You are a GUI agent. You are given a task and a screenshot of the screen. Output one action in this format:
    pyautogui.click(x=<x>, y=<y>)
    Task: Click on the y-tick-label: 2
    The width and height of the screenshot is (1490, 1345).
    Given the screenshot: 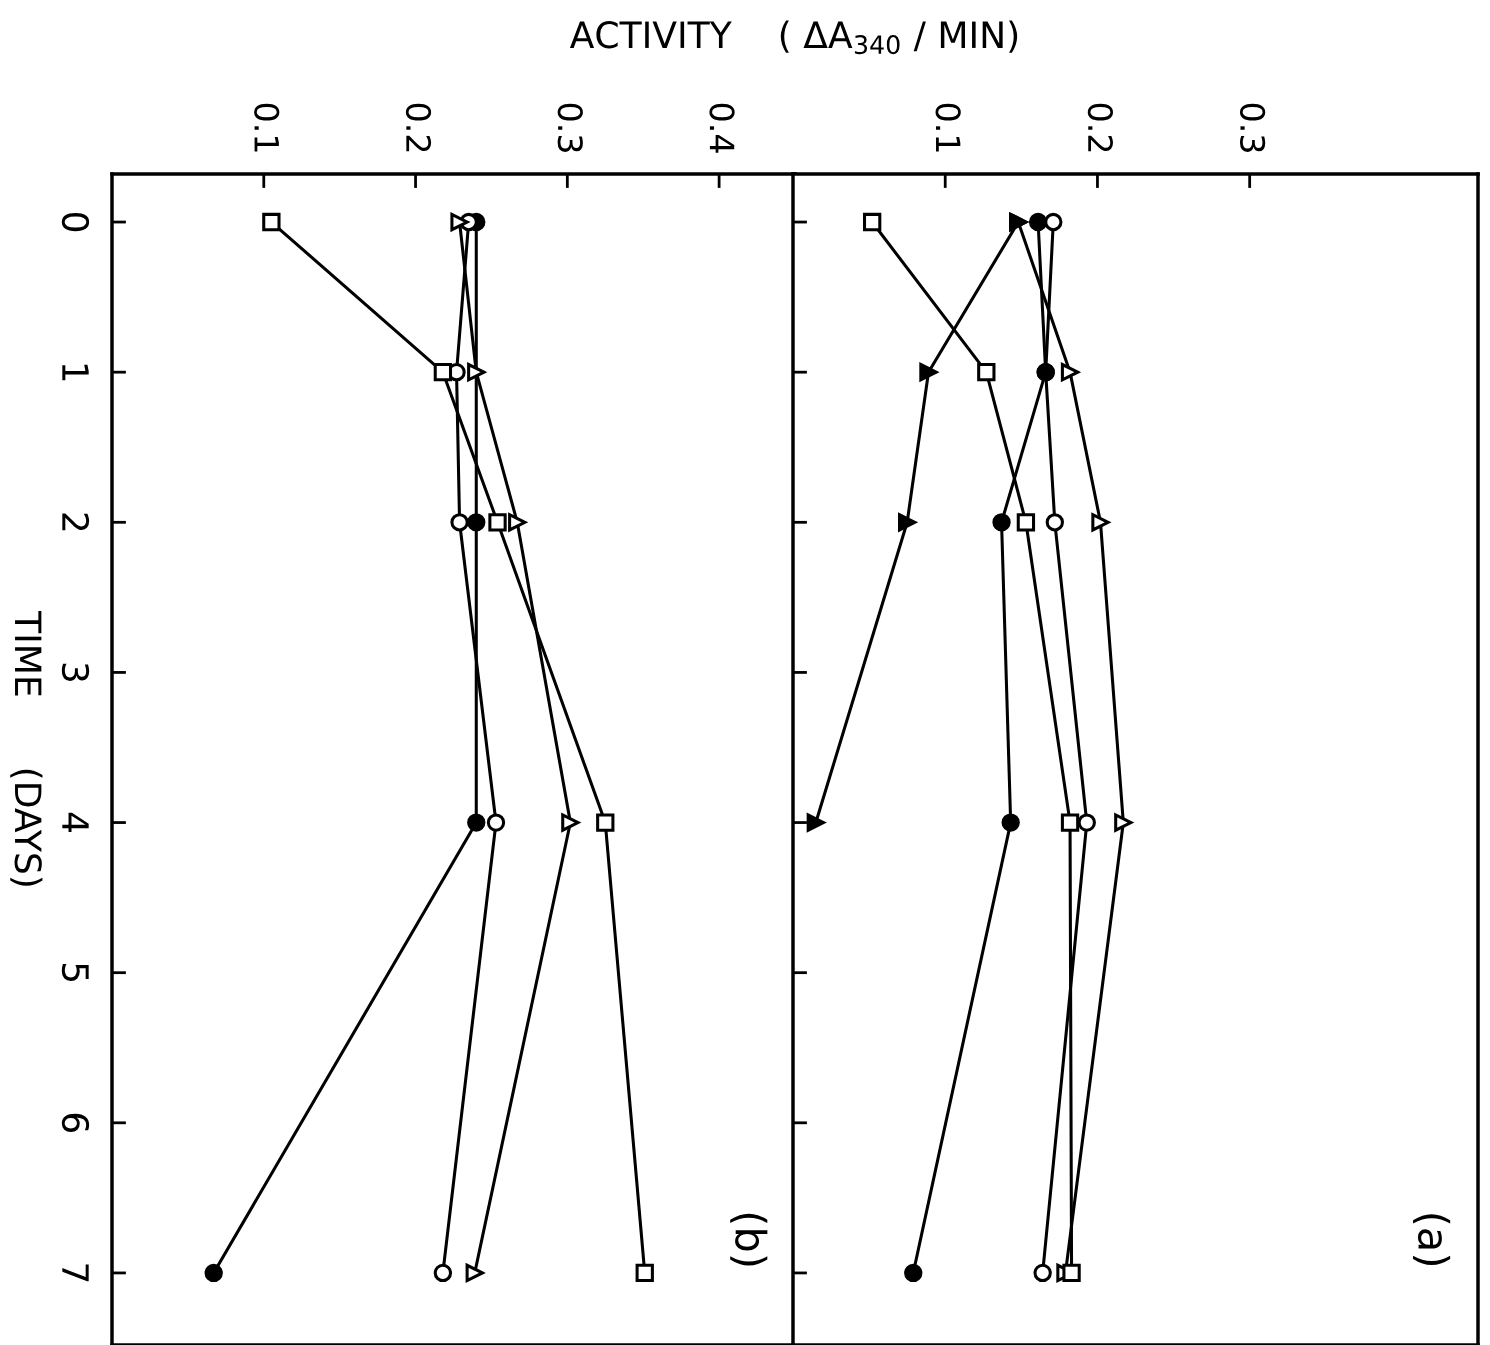 What is the action you would take?
    pyautogui.click(x=76, y=522)
    